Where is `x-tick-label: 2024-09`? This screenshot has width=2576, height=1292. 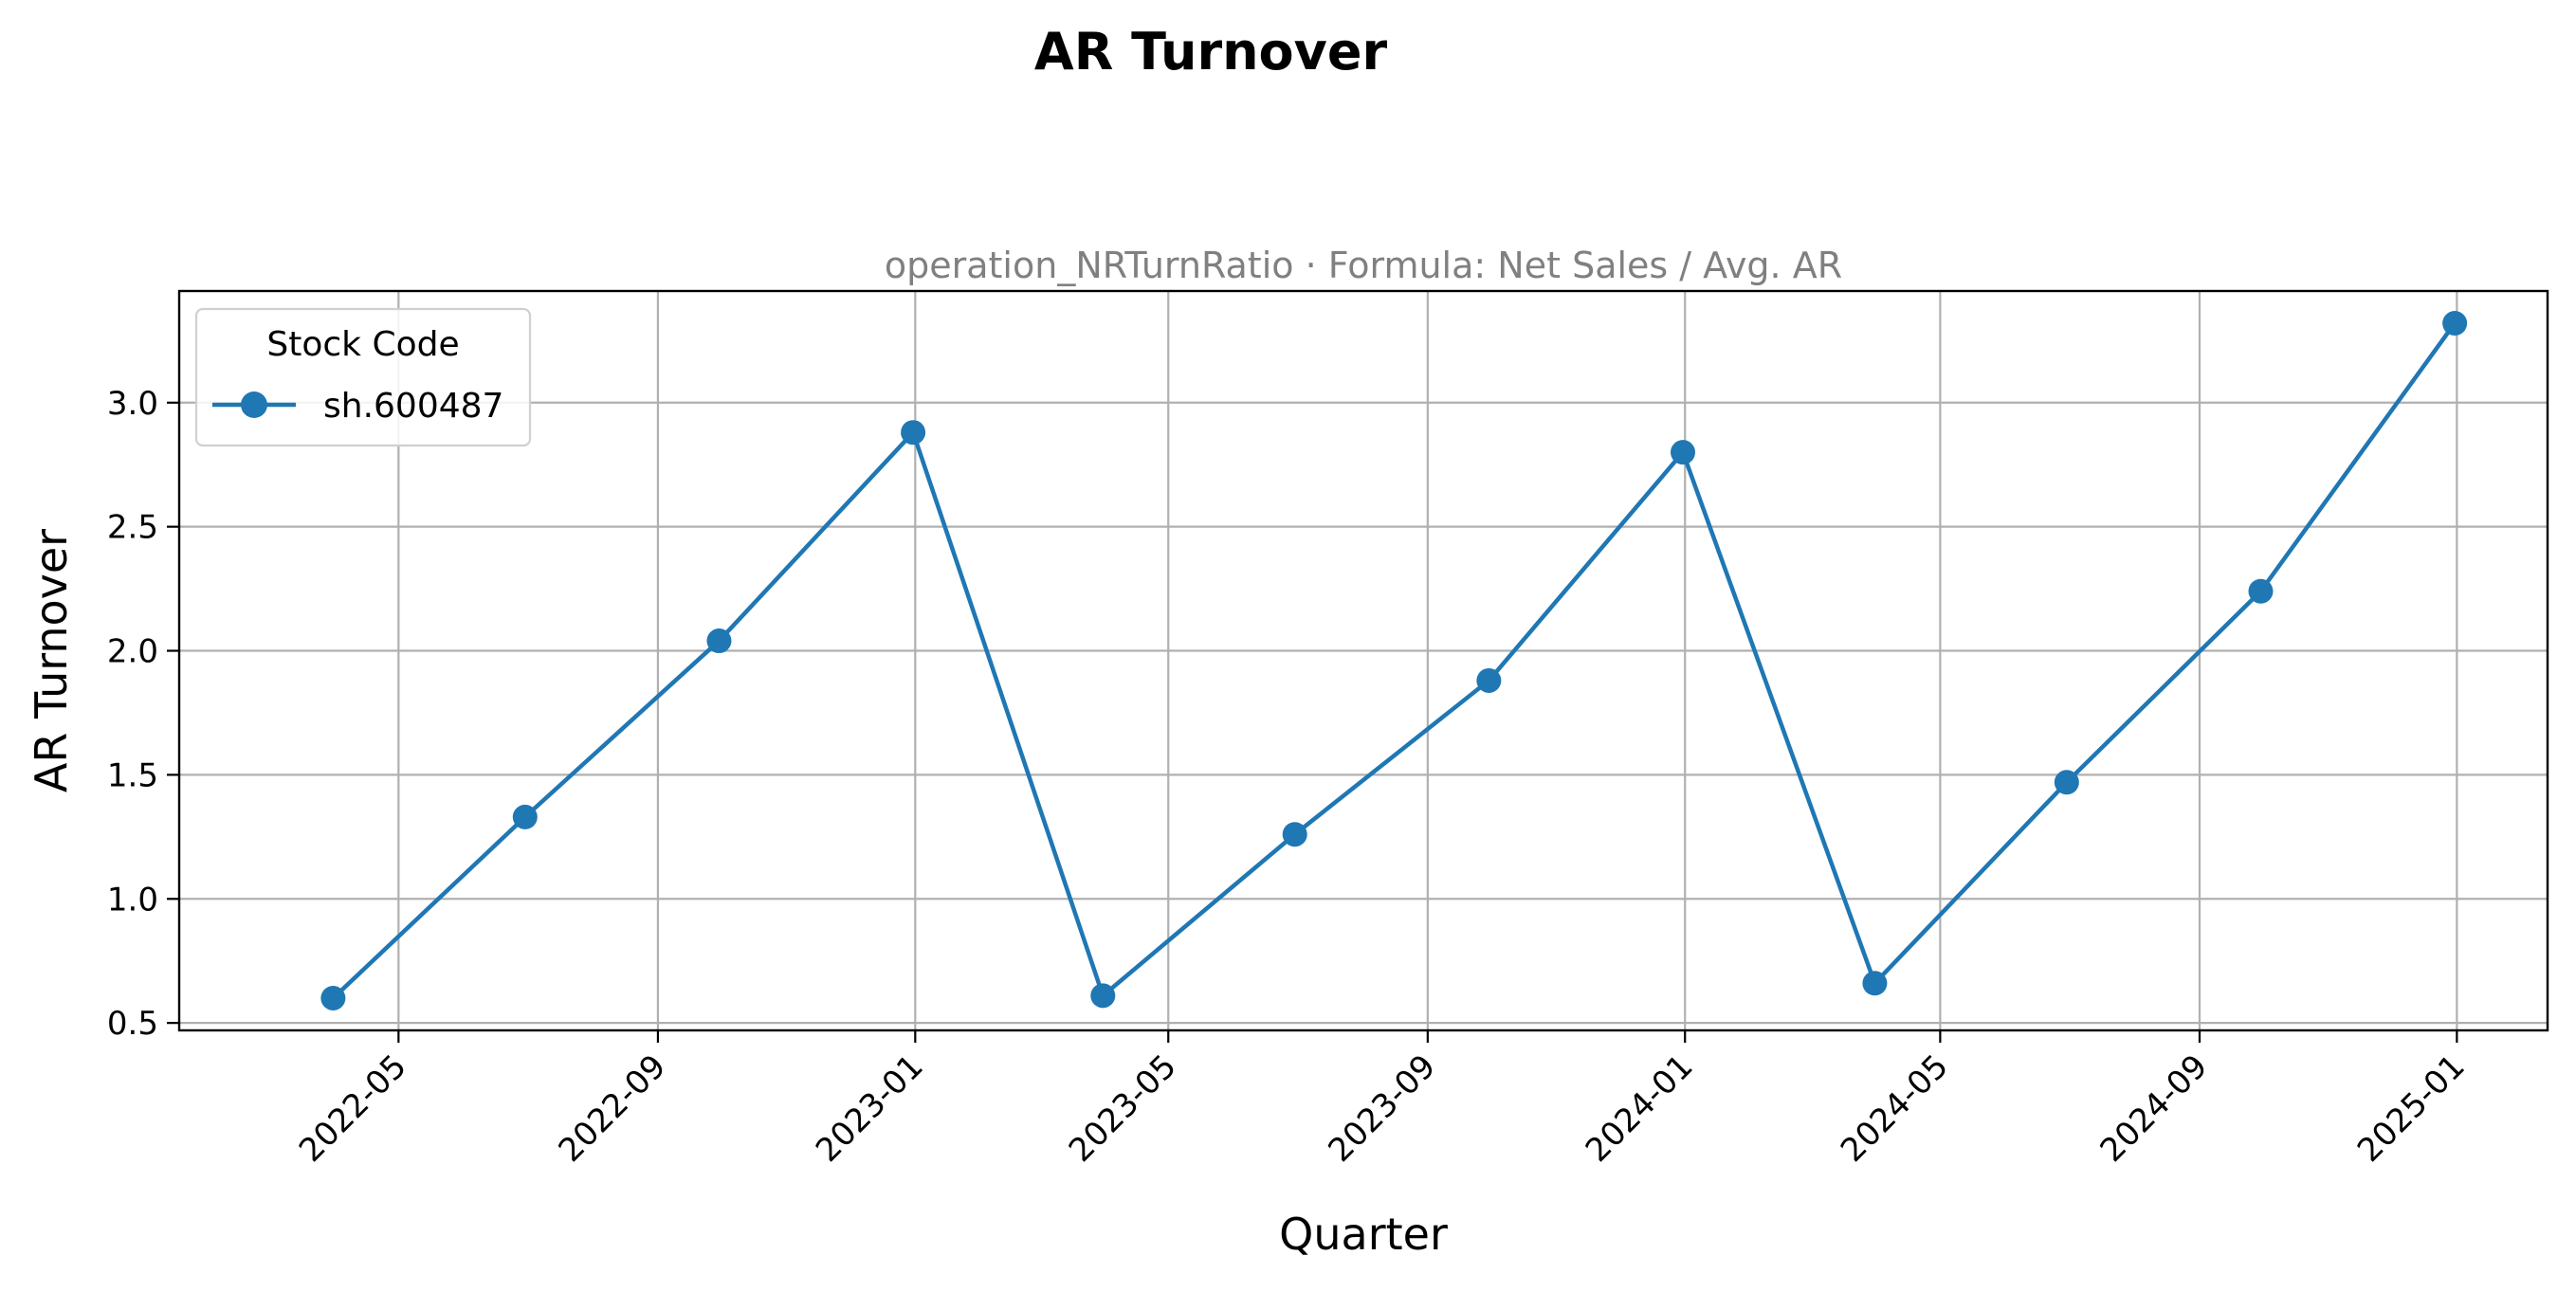
x-tick-label: 2024-09 is located at coordinates (2154, 1108).